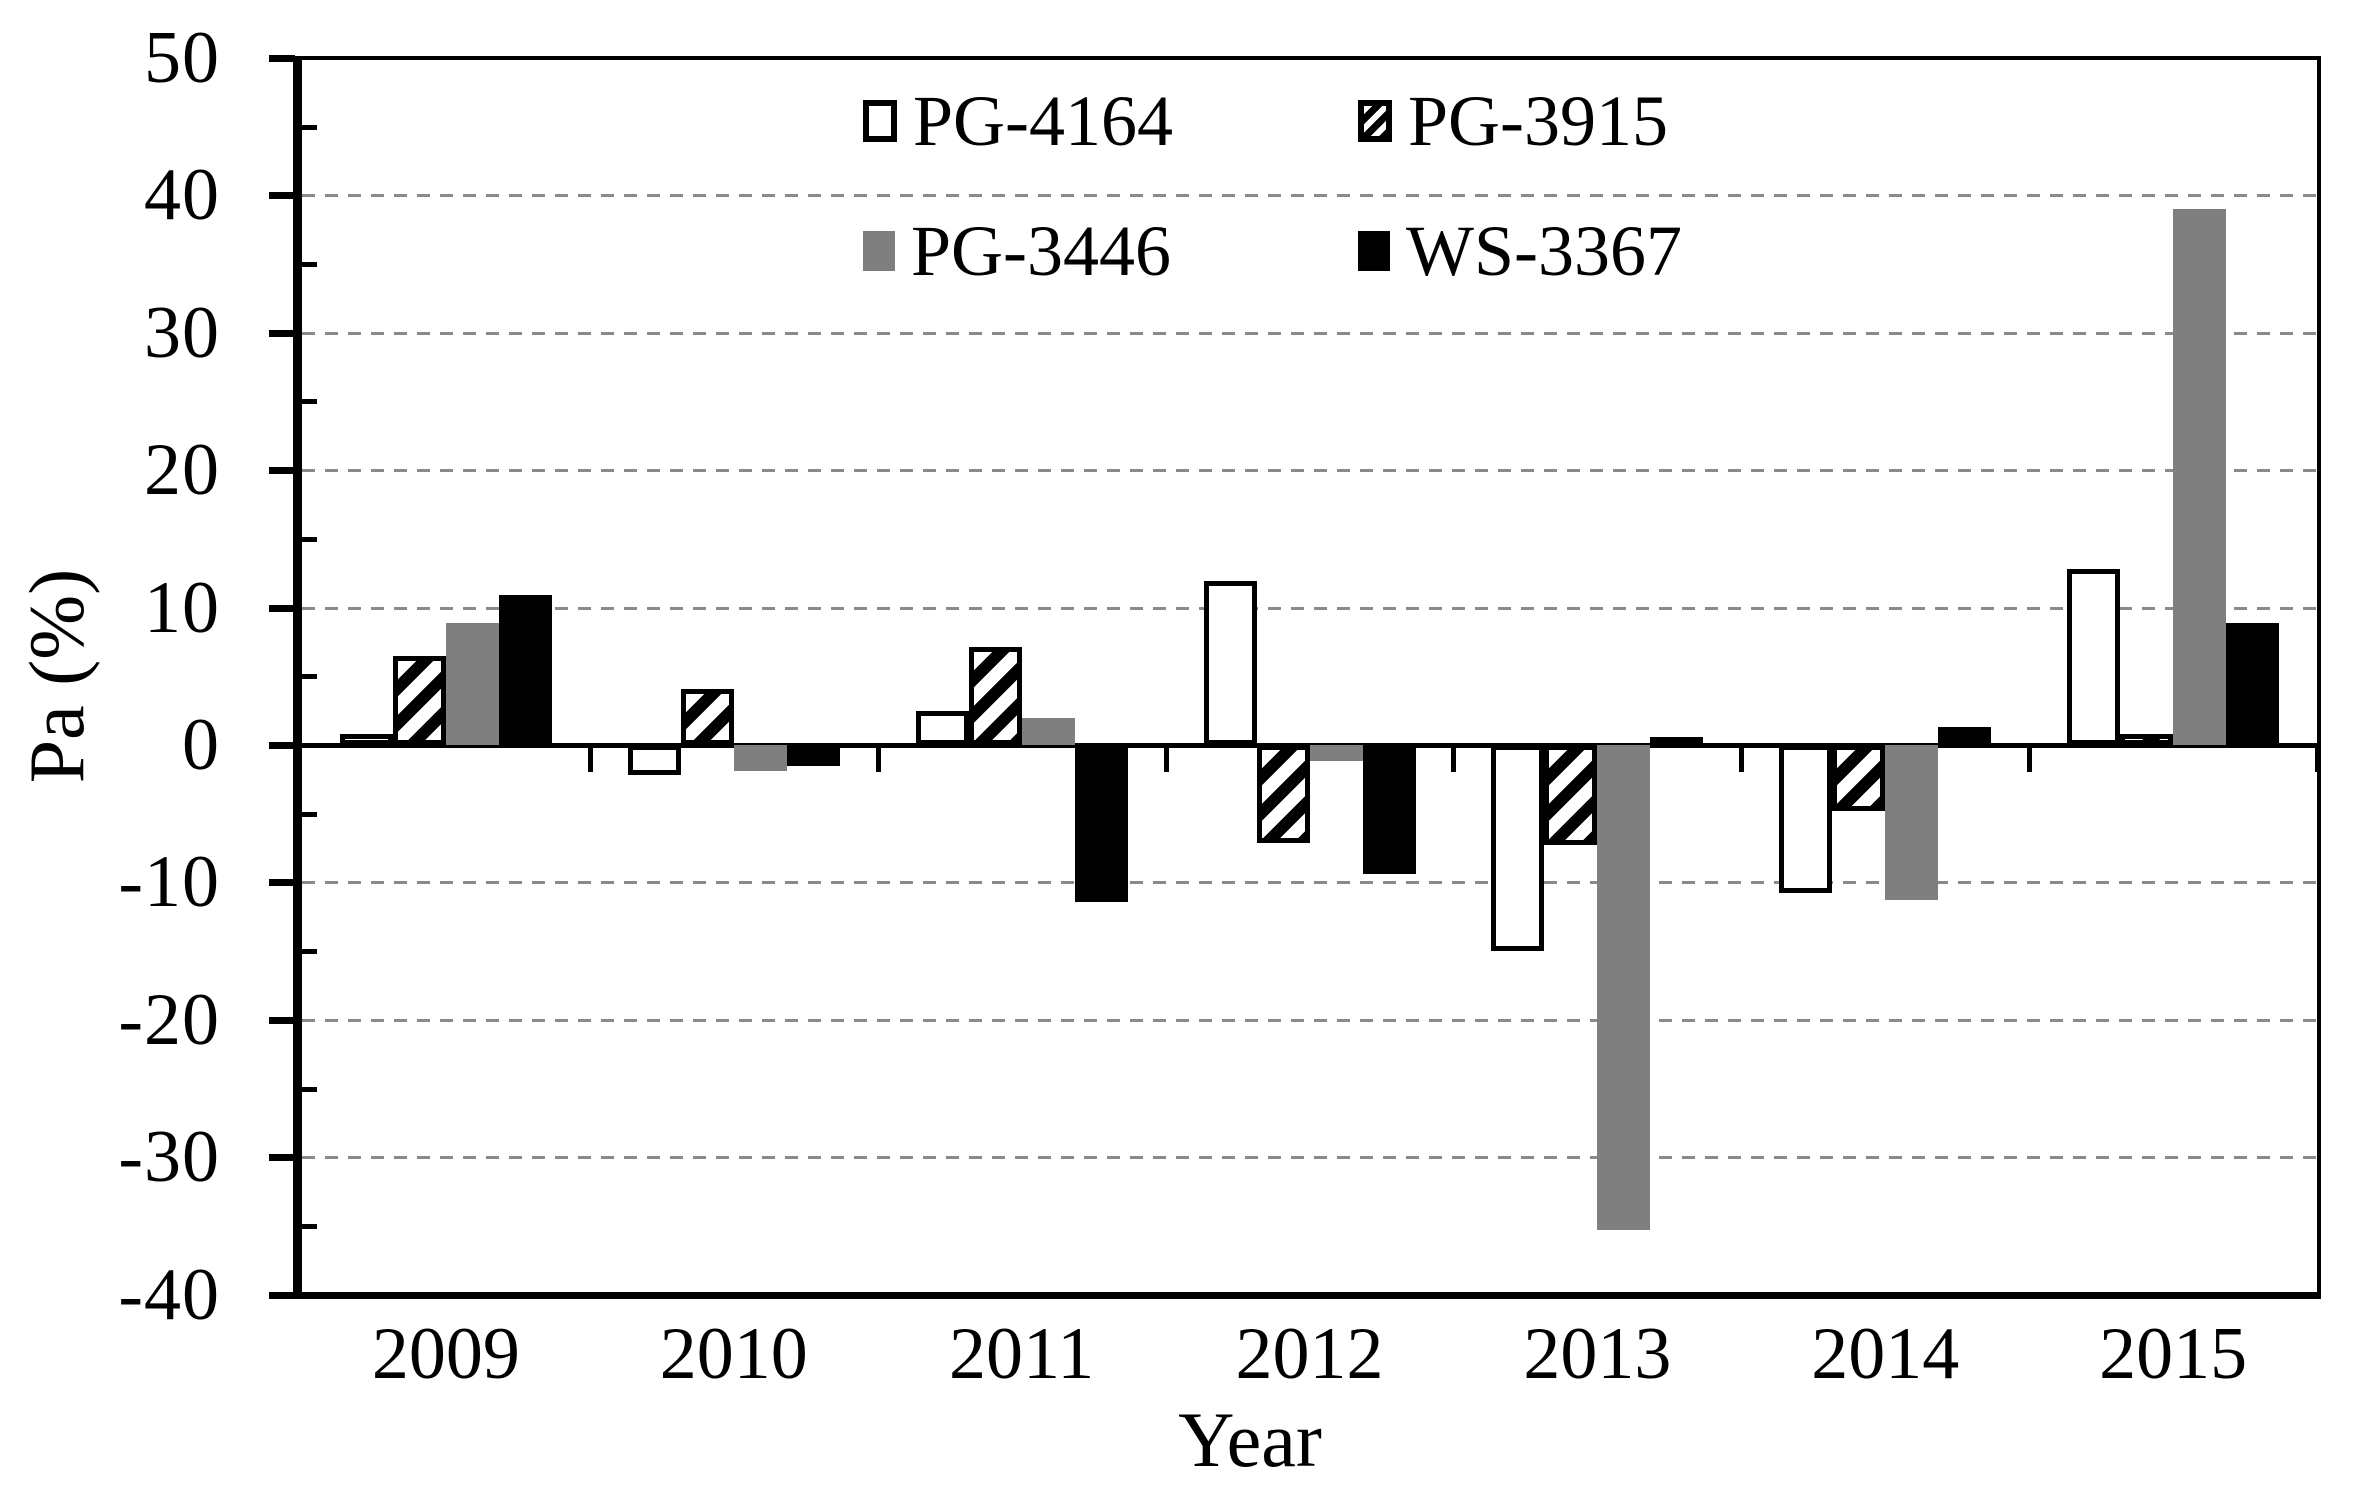 The height and width of the screenshot is (1495, 2369). I want to click on bar-PG-3446-2015, so click(2200, 476).